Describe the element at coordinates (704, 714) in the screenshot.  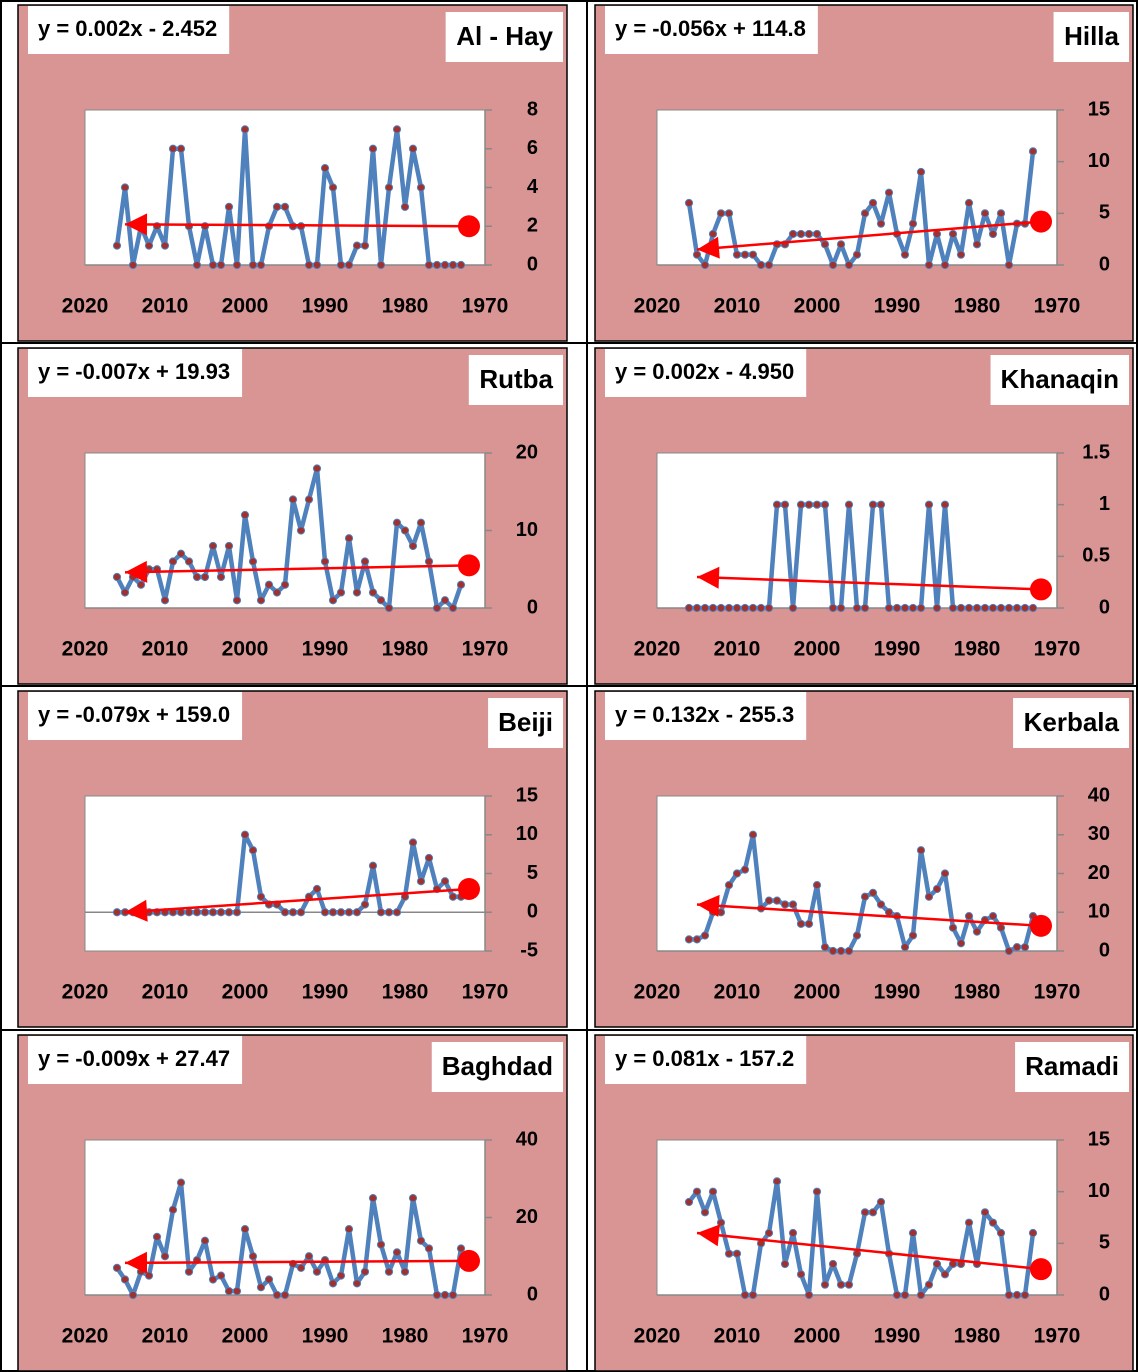
I see `equation: y = 0.132x - 255.3` at that location.